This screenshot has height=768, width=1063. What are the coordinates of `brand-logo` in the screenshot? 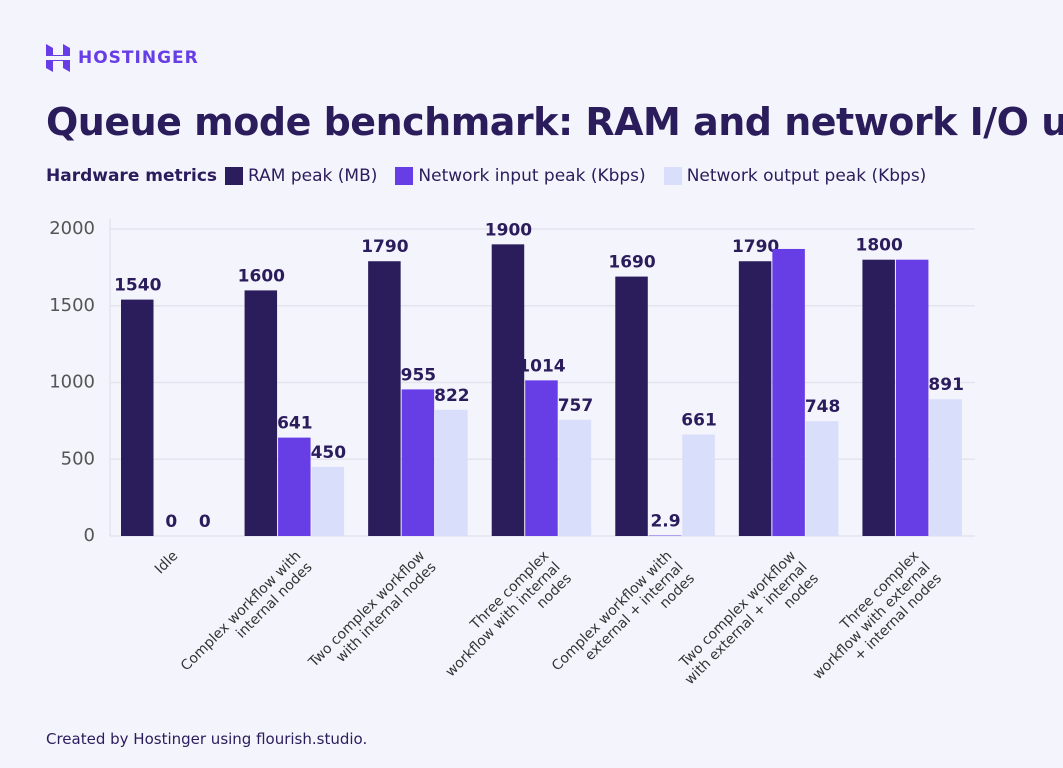 It's located at (58, 58).